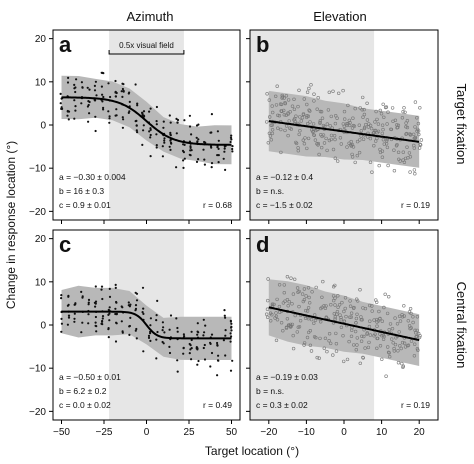  I want to click on fit-curve, so click(146, 325).